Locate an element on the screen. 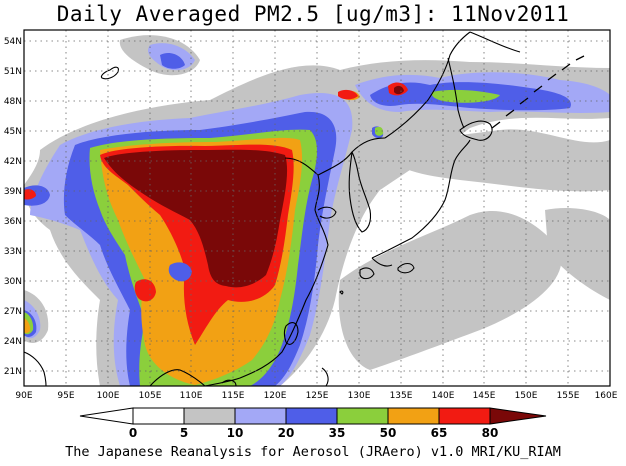 The height and width of the screenshot is (466, 626). lat-label: 48N is located at coordinates (13, 102).